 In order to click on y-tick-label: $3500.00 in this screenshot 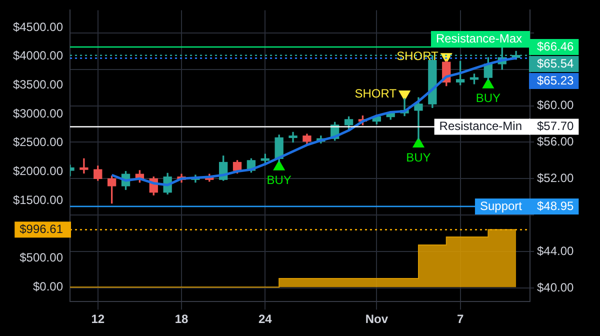, I will do `click(38, 85)`.